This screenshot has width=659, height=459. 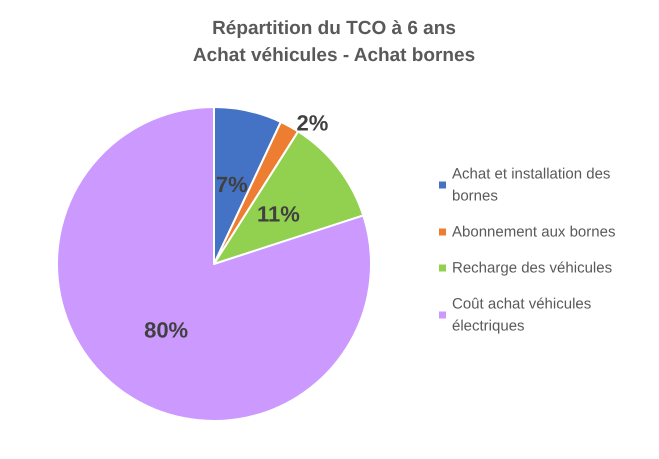 What do you see at coordinates (534, 232) in the screenshot?
I see `legend-label: Abonnement aux bornes` at bounding box center [534, 232].